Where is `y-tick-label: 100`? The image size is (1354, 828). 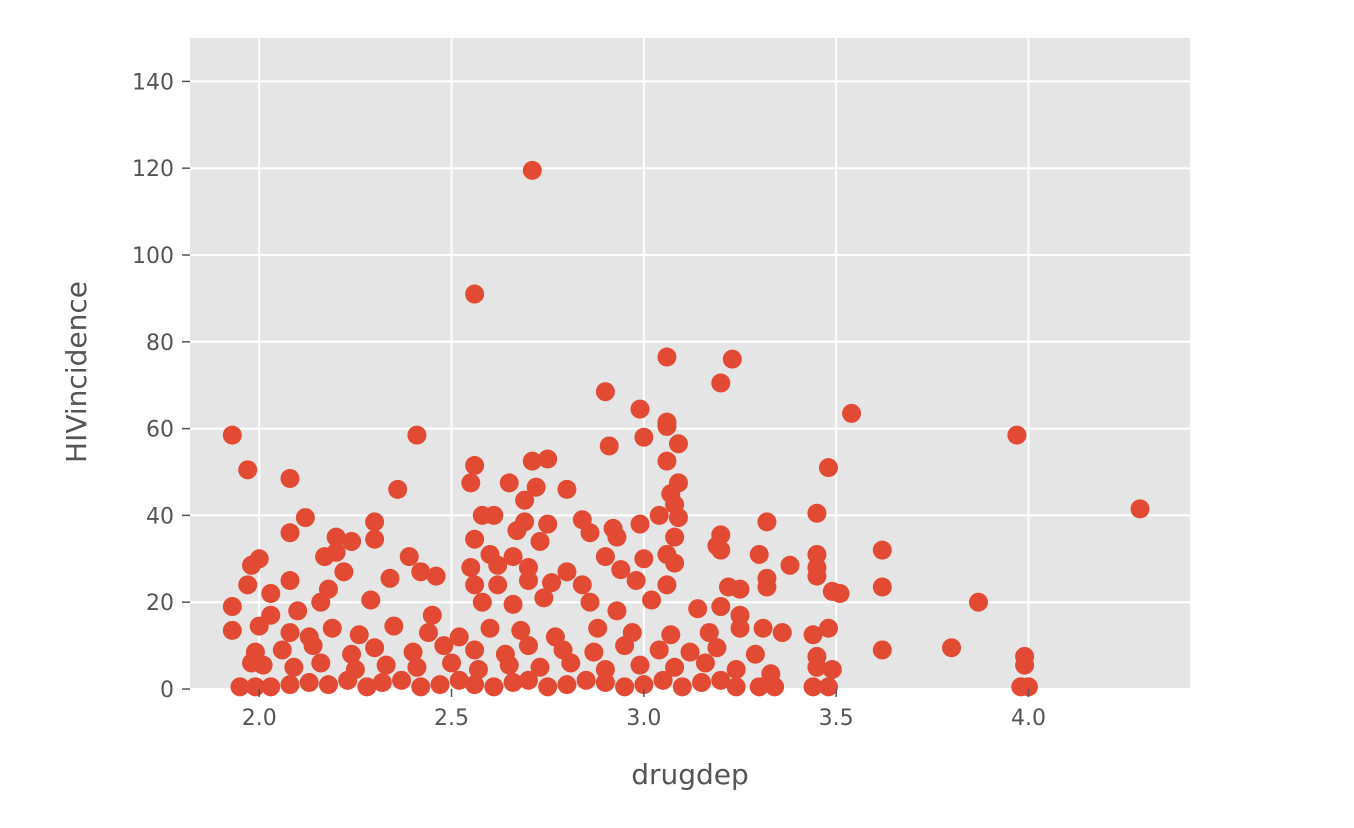
y-tick-label: 100 is located at coordinates (153, 256).